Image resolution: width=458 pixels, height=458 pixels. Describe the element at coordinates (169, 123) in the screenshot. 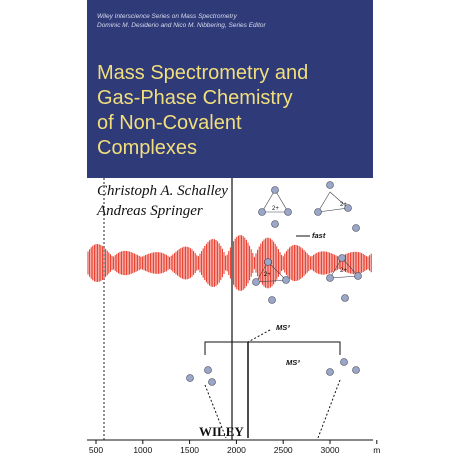

I see `title-line: of Non-Covalent` at that location.